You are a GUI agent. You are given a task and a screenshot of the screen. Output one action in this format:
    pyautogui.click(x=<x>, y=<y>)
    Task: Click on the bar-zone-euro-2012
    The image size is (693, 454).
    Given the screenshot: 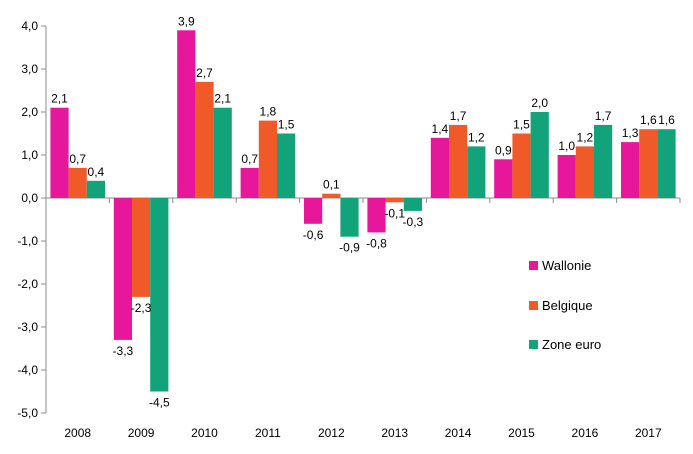 What is the action you would take?
    pyautogui.click(x=349, y=217)
    